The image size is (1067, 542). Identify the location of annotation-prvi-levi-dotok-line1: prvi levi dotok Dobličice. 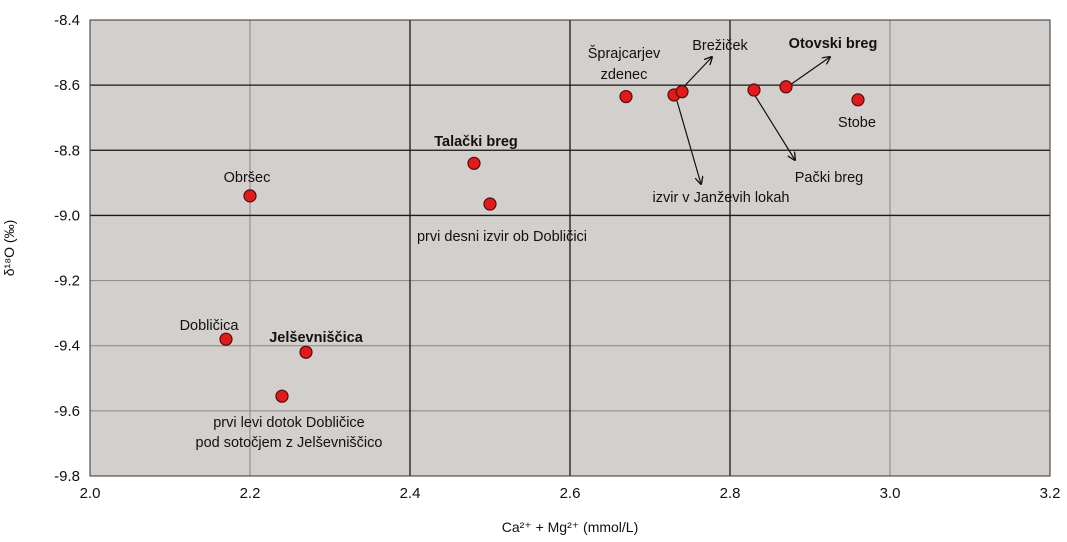
(289, 423).